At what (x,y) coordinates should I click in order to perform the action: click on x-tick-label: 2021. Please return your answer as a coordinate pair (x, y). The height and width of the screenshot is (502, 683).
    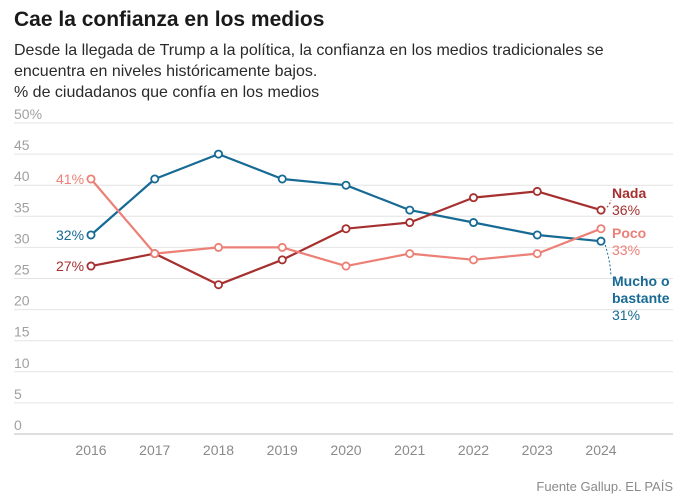
    Looking at the image, I should click on (409, 450).